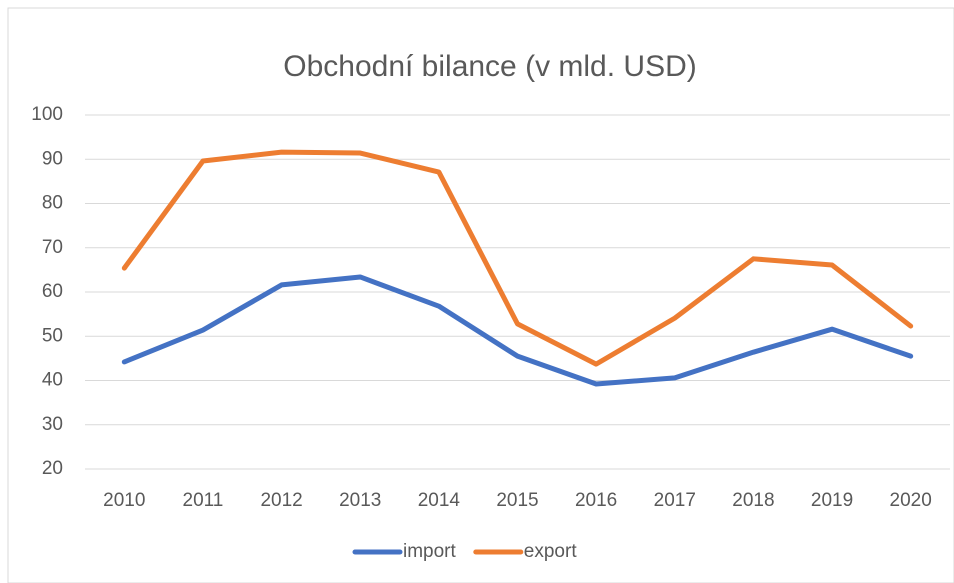  I want to click on y-tick-label: 100, so click(47, 114).